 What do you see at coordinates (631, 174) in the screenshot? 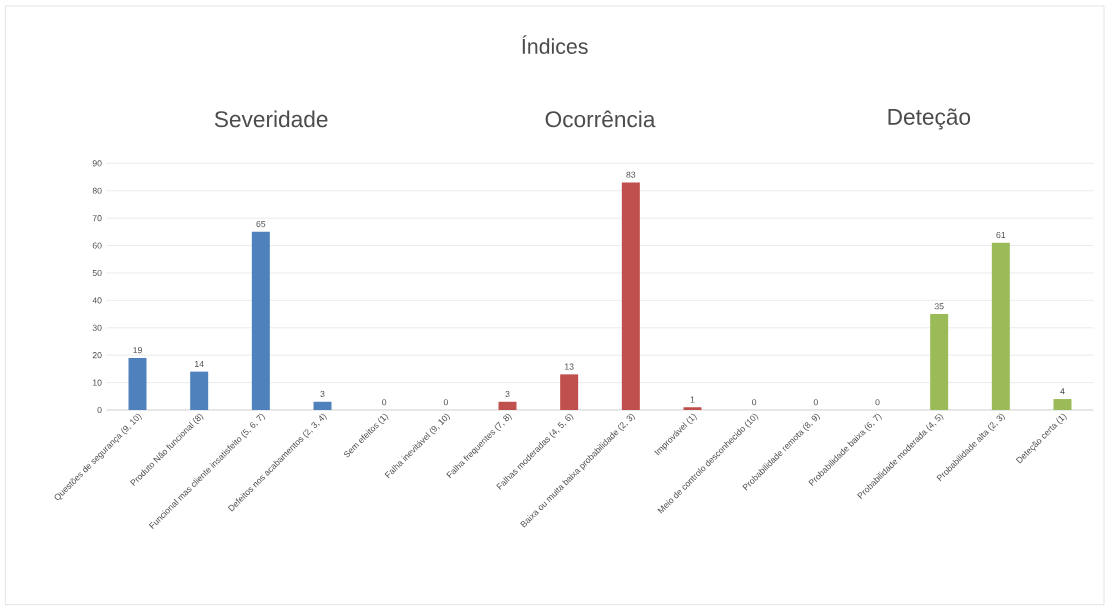
I see `data-label: 83` at bounding box center [631, 174].